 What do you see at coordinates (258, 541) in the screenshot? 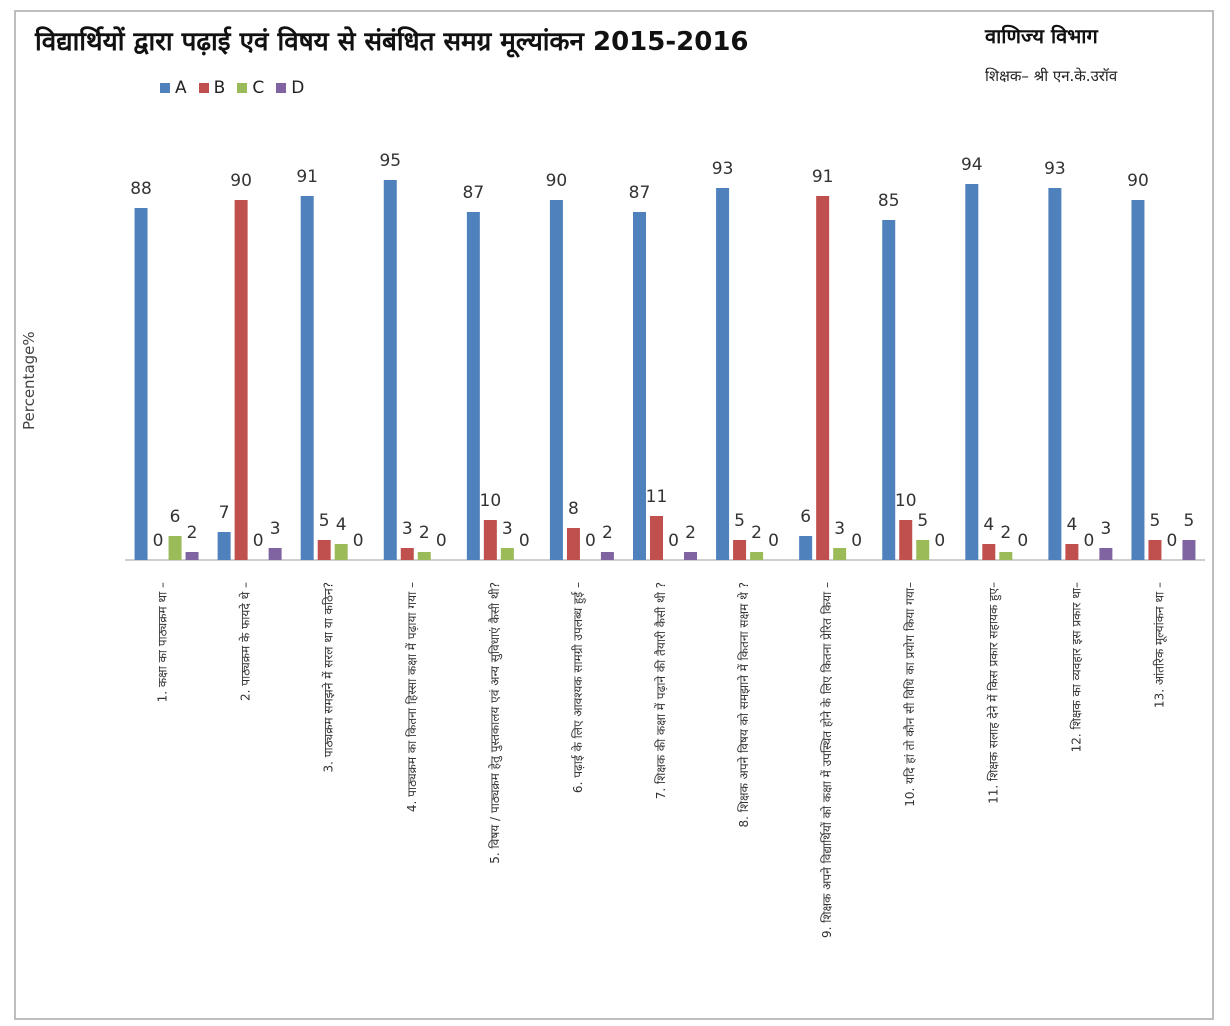
I see `data-label-c-2: 0` at bounding box center [258, 541].